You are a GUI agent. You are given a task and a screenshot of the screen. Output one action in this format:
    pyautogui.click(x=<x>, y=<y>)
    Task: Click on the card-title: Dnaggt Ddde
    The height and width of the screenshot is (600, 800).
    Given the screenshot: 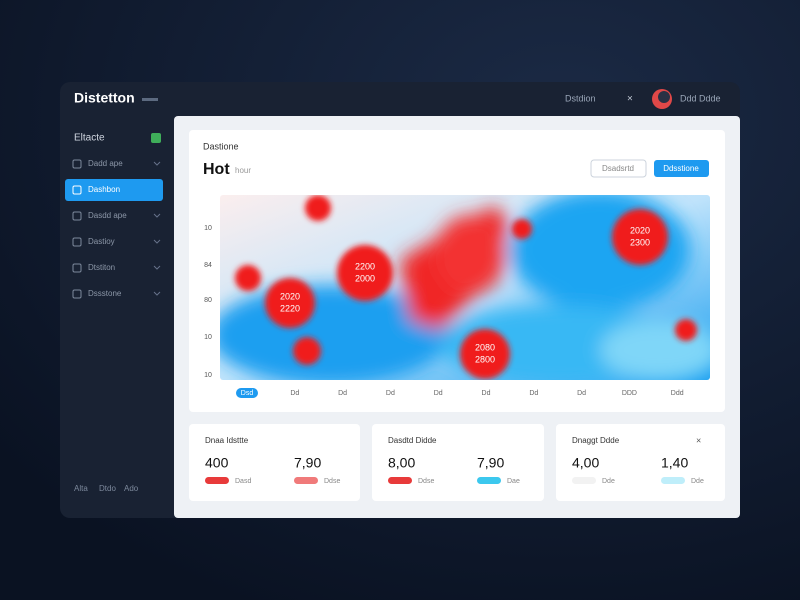 What is the action you would take?
    pyautogui.click(x=596, y=440)
    